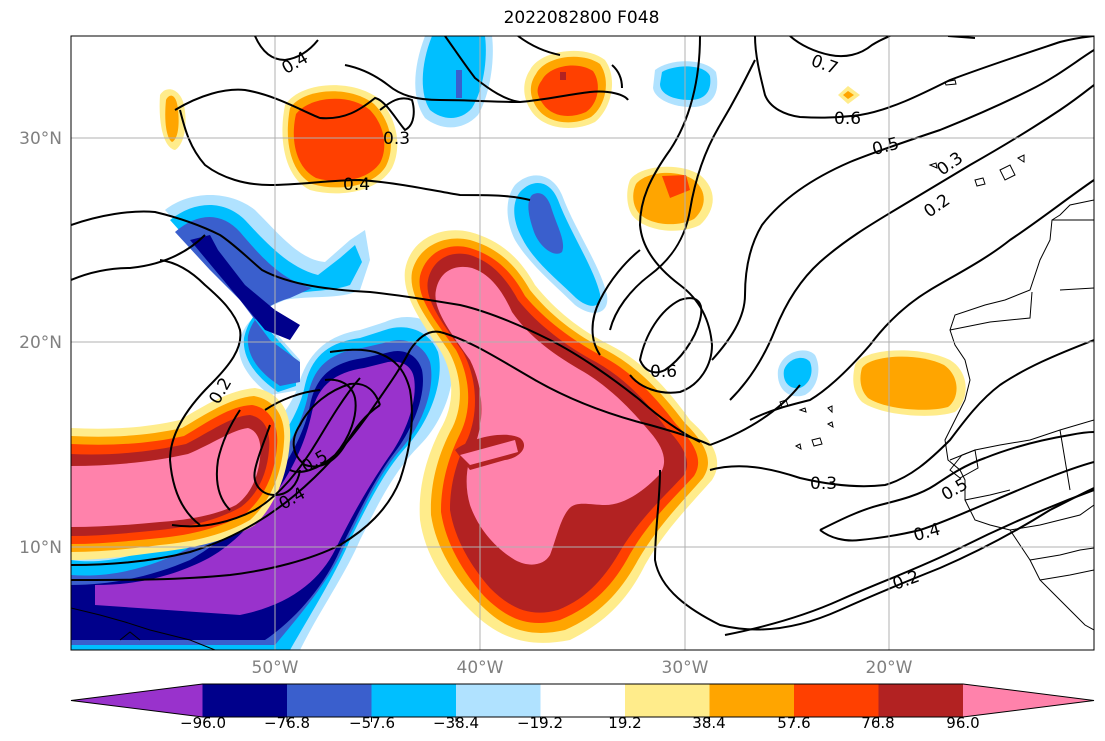 Image resolution: width=1105 pixels, height=741 pixels. Describe the element at coordinates (456, 723) in the screenshot. I see `colorbar-tick-label: −38.4` at that location.